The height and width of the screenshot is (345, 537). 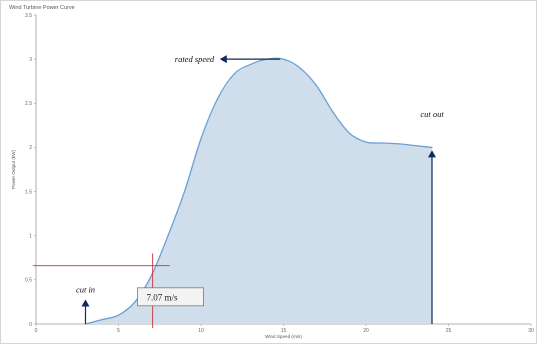 I want to click on y-tick-label: 2, so click(x=30, y=148).